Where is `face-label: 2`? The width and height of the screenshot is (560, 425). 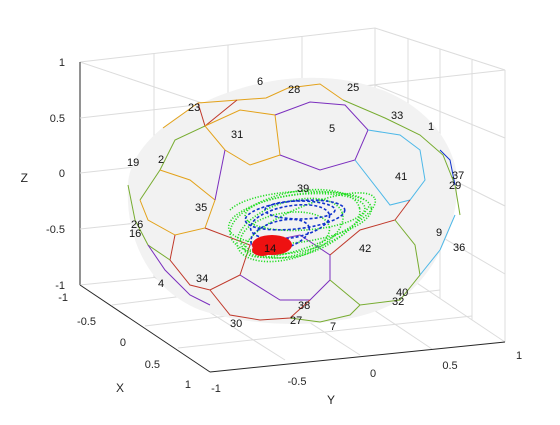 face-label: 2 is located at coordinates (161, 160).